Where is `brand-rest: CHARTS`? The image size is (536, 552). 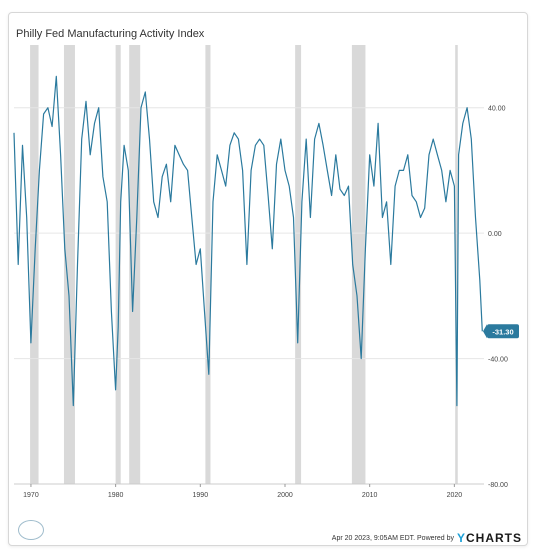
brand-rest: CHARTS is located at coordinates (494, 538).